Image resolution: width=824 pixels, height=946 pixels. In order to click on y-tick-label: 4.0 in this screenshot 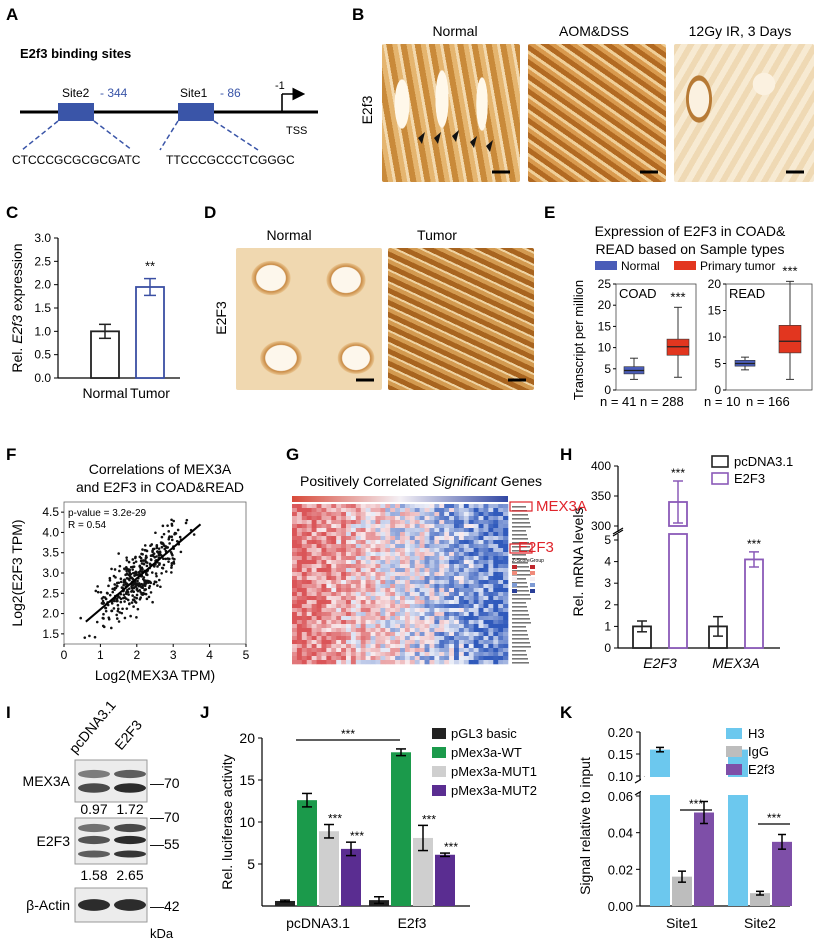, I will do `click(50, 532)`.